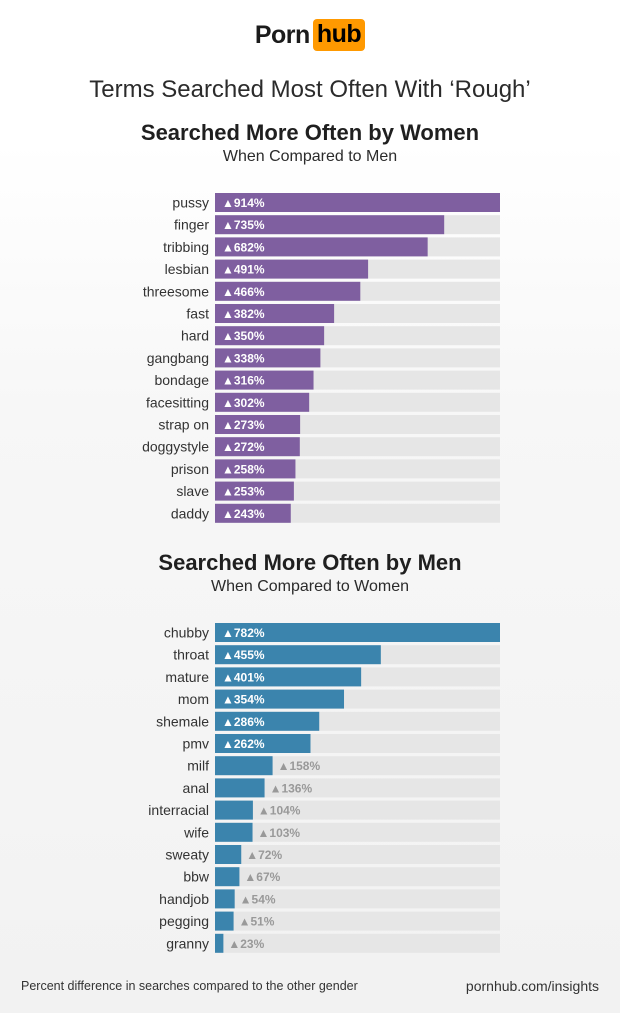 The height and width of the screenshot is (1013, 620). What do you see at coordinates (257, 922) in the screenshot?
I see `men-value-label: ▲51%` at bounding box center [257, 922].